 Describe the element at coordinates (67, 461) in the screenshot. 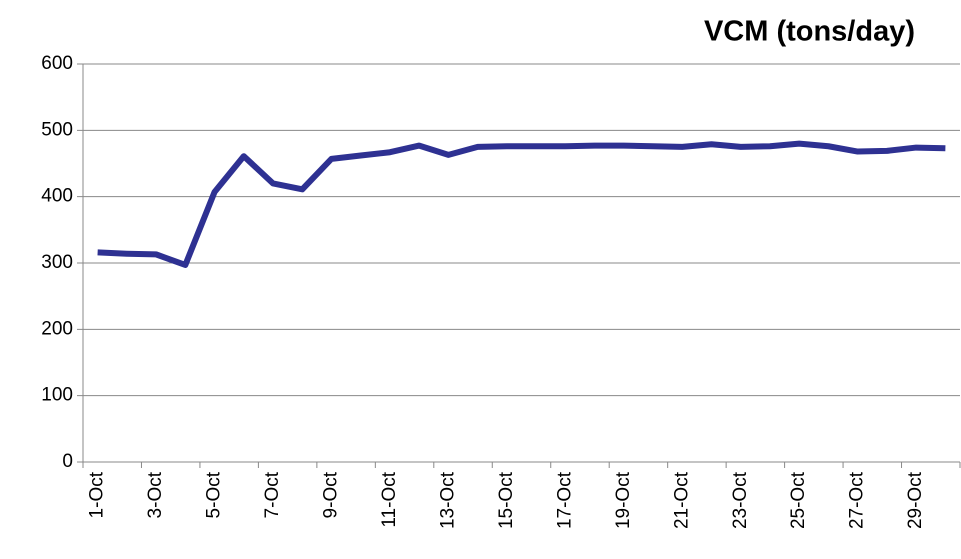

I see `y-tick-label: 0` at that location.